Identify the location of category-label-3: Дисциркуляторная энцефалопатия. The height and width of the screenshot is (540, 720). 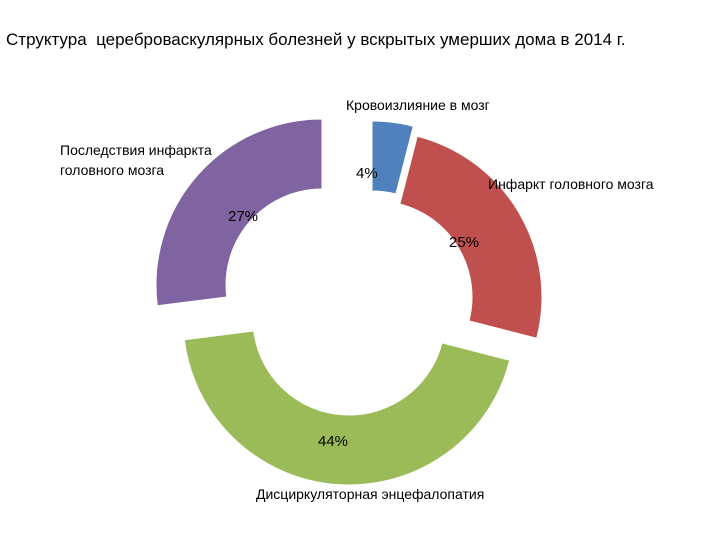
(370, 494).